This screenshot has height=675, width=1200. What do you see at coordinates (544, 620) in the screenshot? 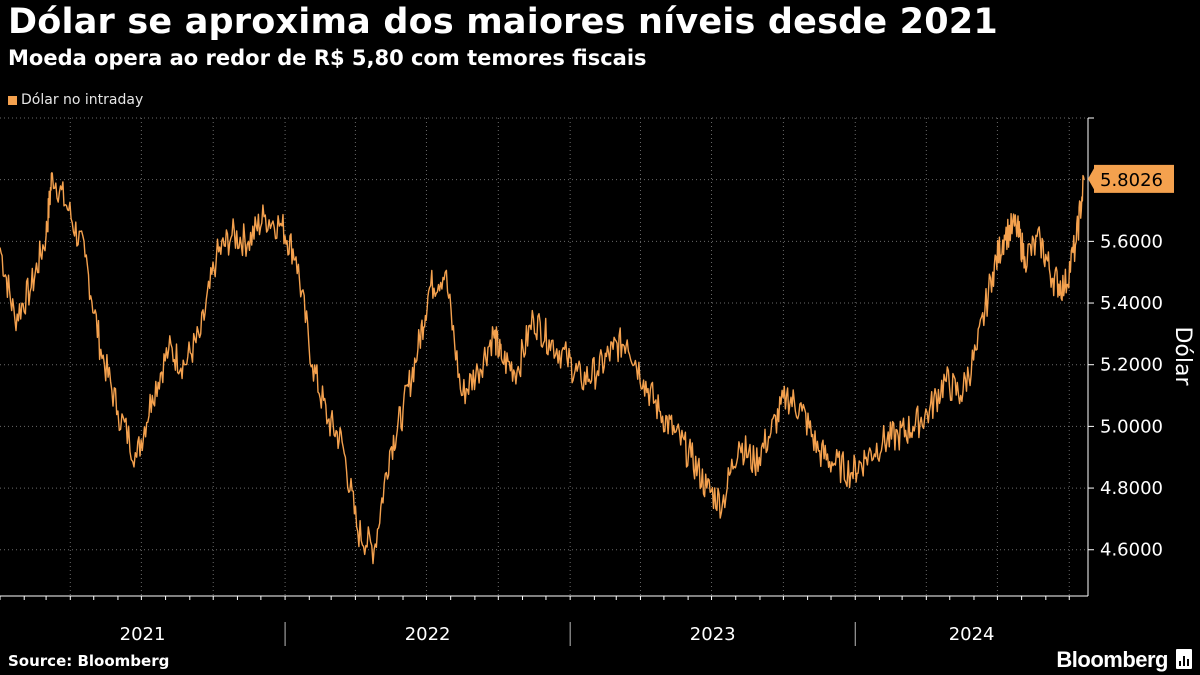
I see `x-axis: 2021 2022 2023 2024` at bounding box center [544, 620].